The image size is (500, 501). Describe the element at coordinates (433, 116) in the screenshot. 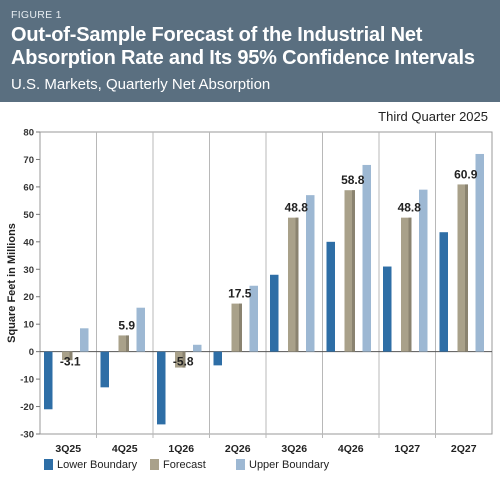

I see `chart-note: Third Quarter 2025` at that location.